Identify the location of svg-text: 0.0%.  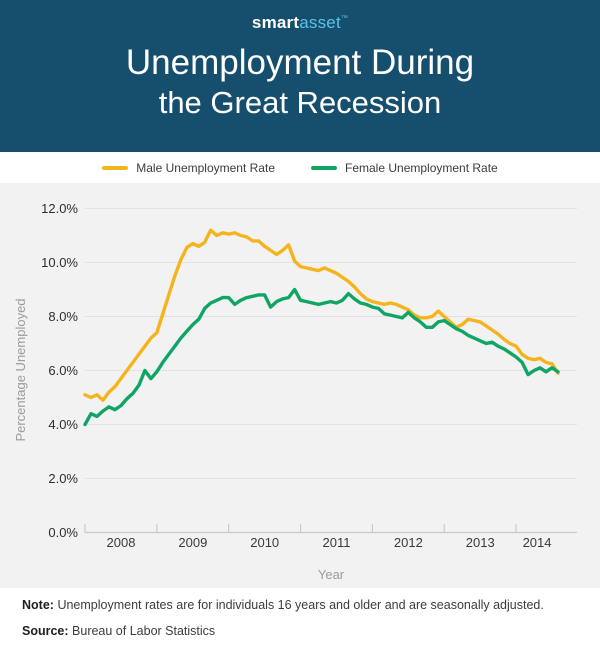
(63, 532).